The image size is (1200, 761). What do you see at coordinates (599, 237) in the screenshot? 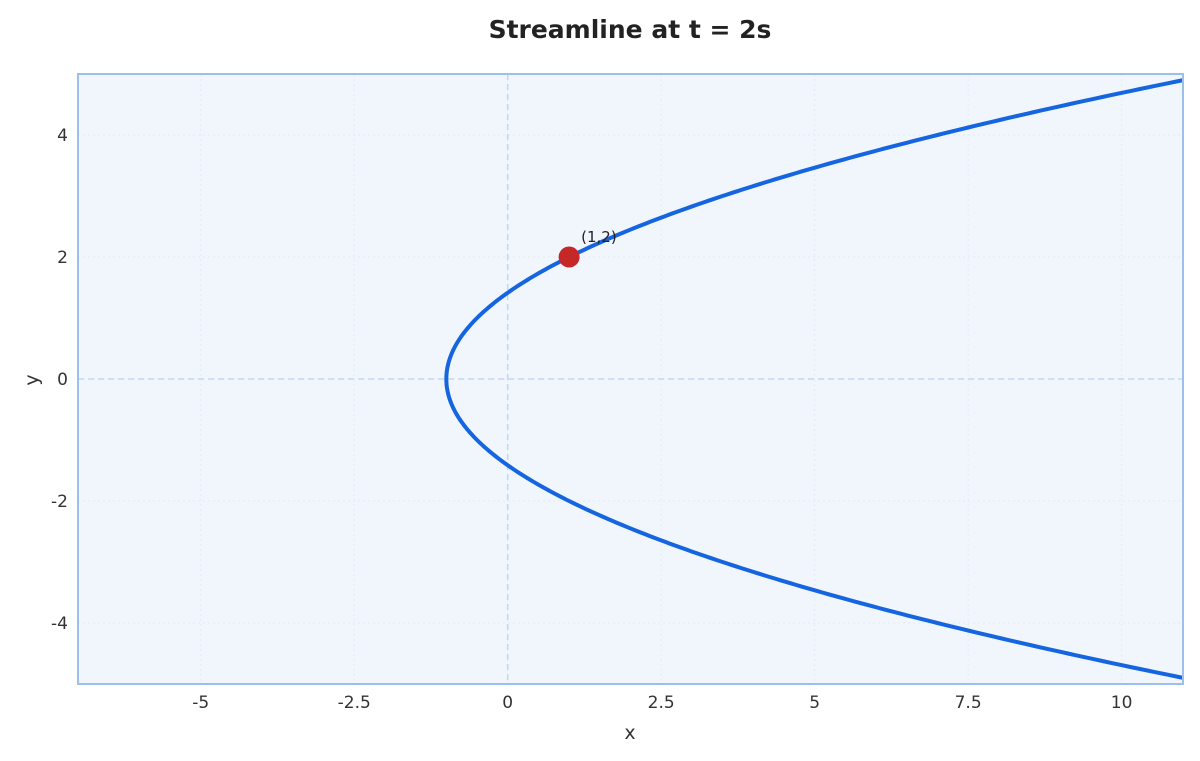
I see `highlight-point-label: (1,2)` at bounding box center [599, 237].